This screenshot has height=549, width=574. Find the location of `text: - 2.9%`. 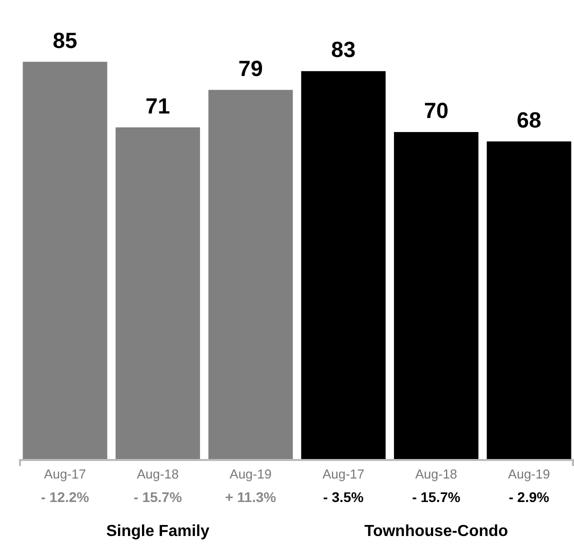

text: - 2.9% is located at coordinates (529, 497).